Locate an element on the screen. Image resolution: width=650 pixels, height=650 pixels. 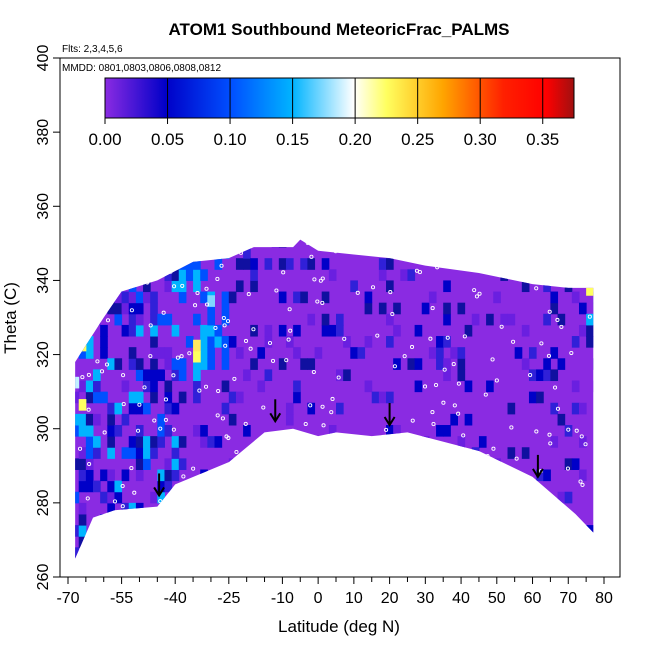
y-tick-label: 320 is located at coordinates (43, 354).